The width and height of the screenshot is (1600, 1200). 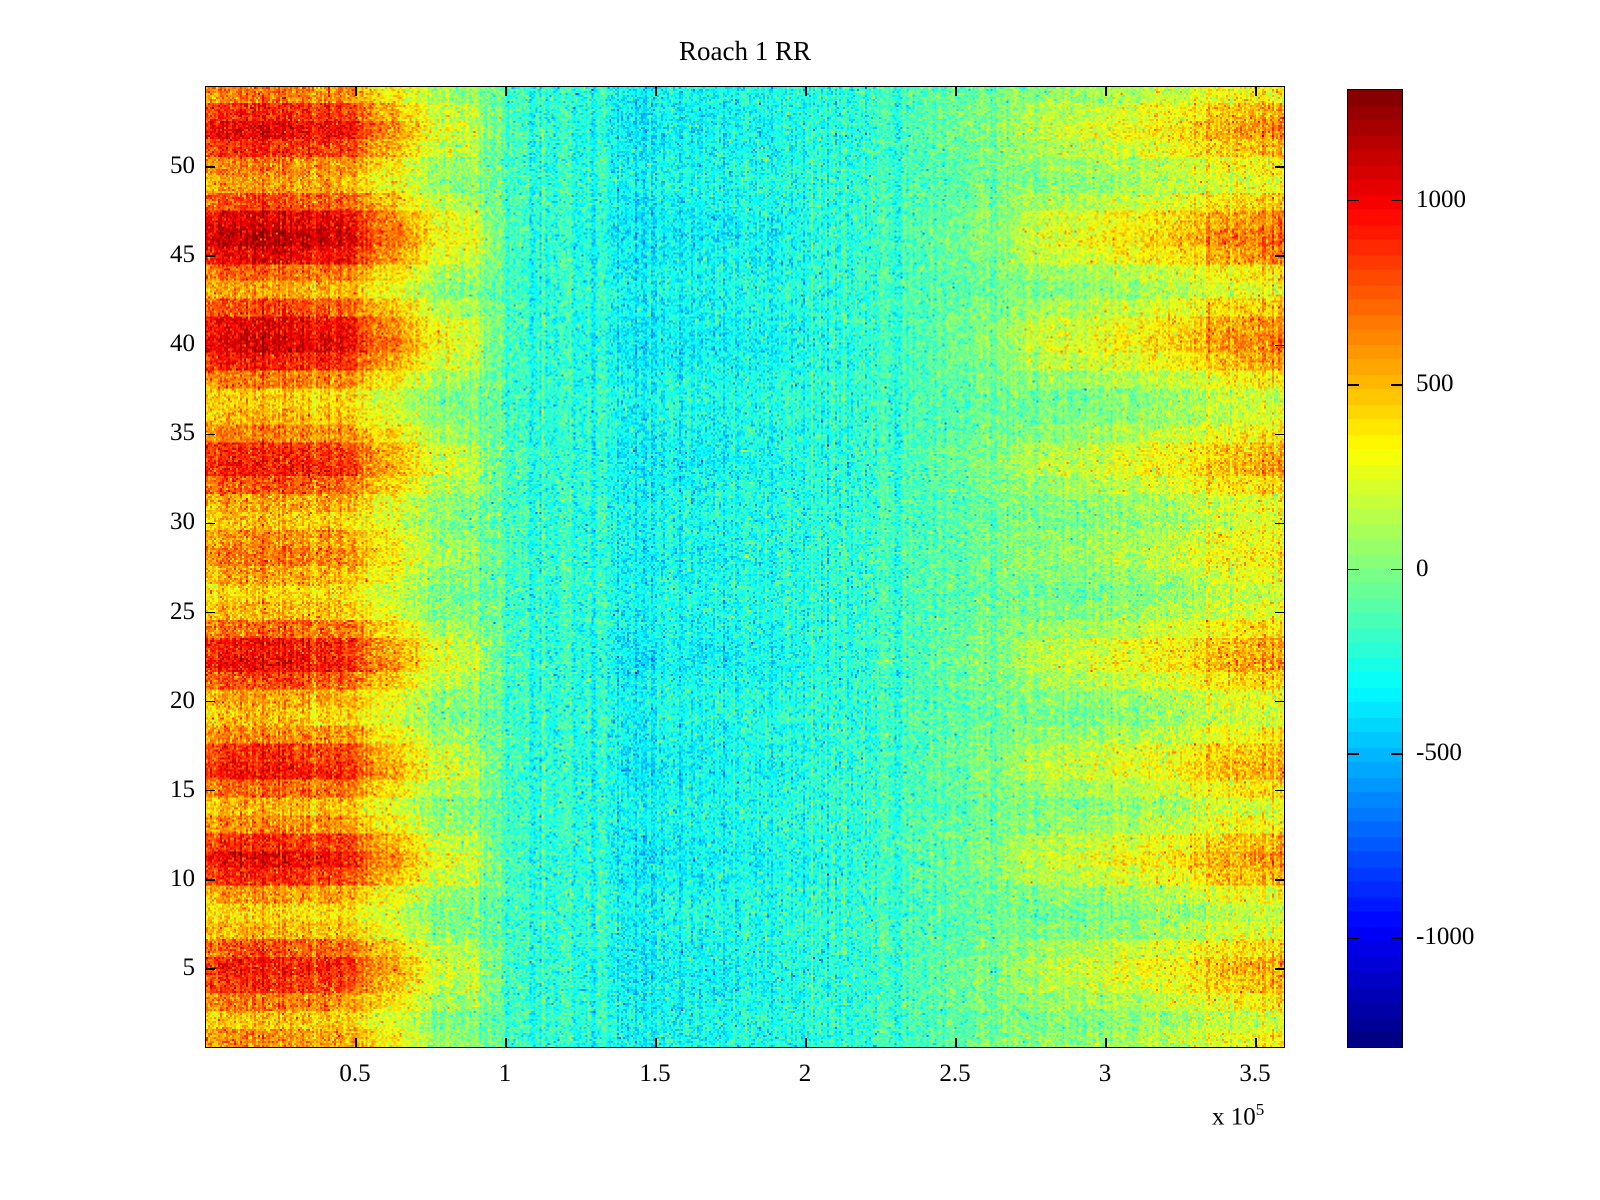 I want to click on x-tick-label: 1.5, so click(x=655, y=1073).